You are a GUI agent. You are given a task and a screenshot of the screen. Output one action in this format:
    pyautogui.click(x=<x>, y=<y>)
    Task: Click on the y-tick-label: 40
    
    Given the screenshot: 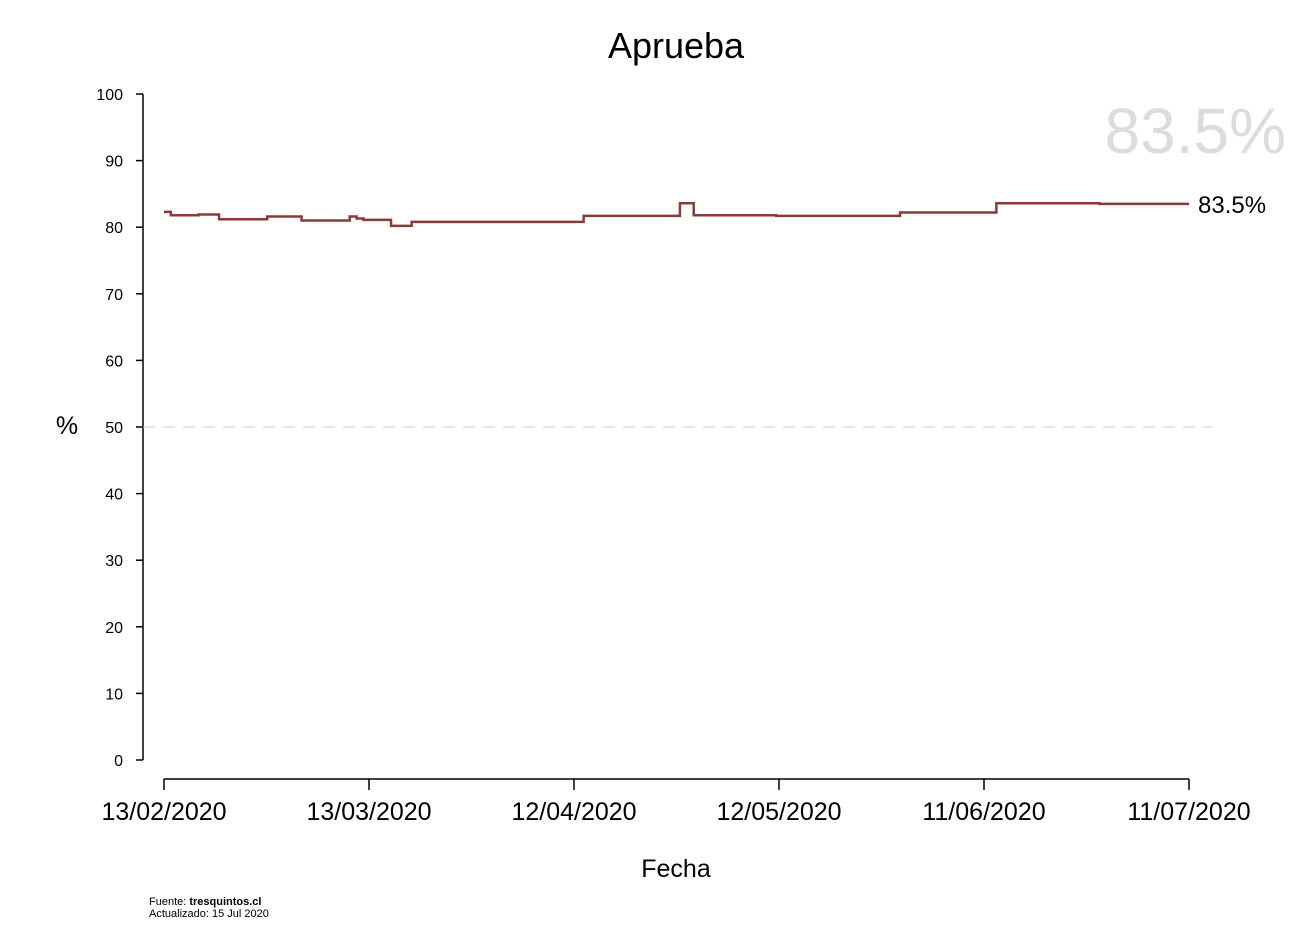 What is the action you would take?
    pyautogui.click(x=114, y=495)
    